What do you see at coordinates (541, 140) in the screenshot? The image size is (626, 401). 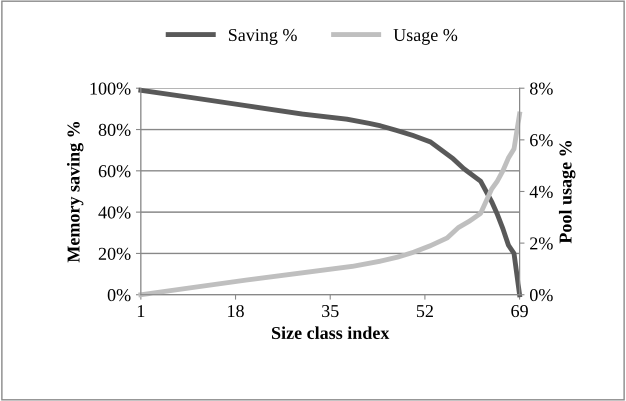 I see `y2-tick-label: 6%` at bounding box center [541, 140].